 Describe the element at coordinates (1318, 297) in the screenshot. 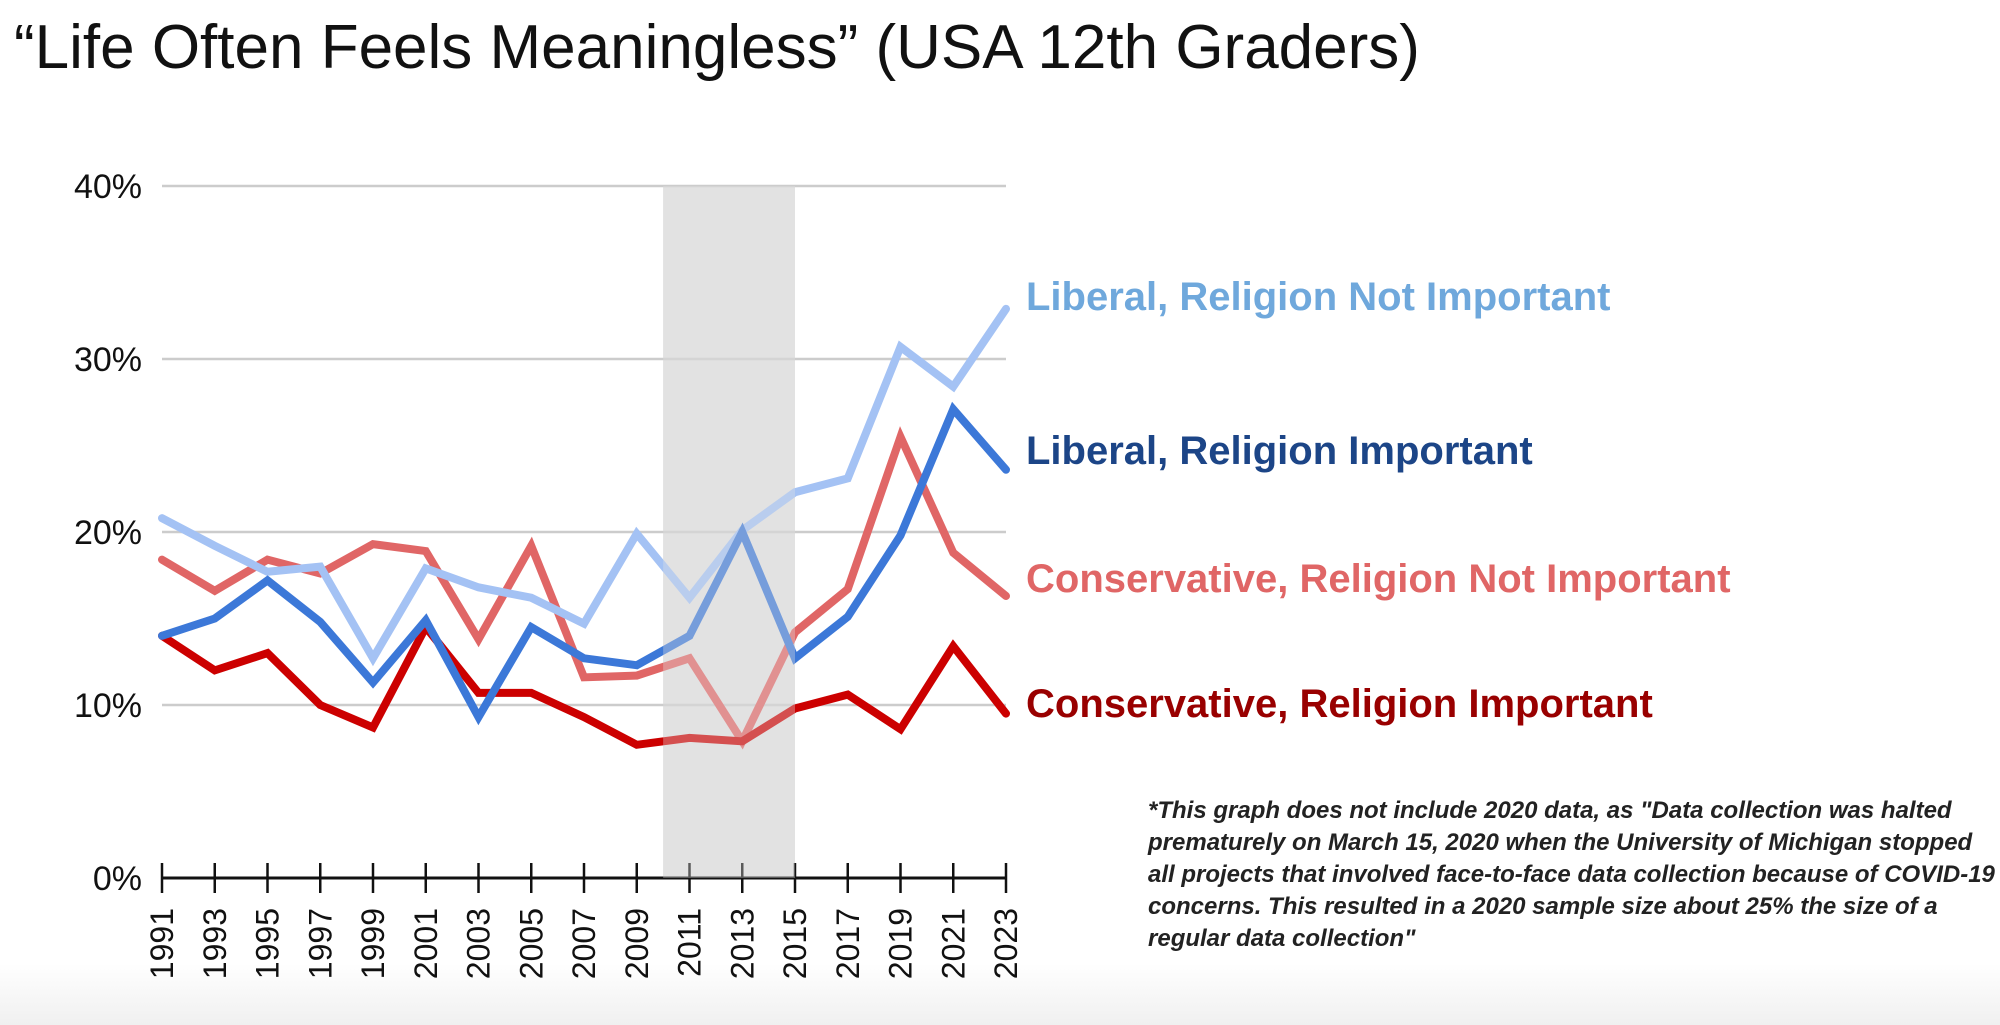

I see `series-label: Liberal, Religion Not Important` at that location.